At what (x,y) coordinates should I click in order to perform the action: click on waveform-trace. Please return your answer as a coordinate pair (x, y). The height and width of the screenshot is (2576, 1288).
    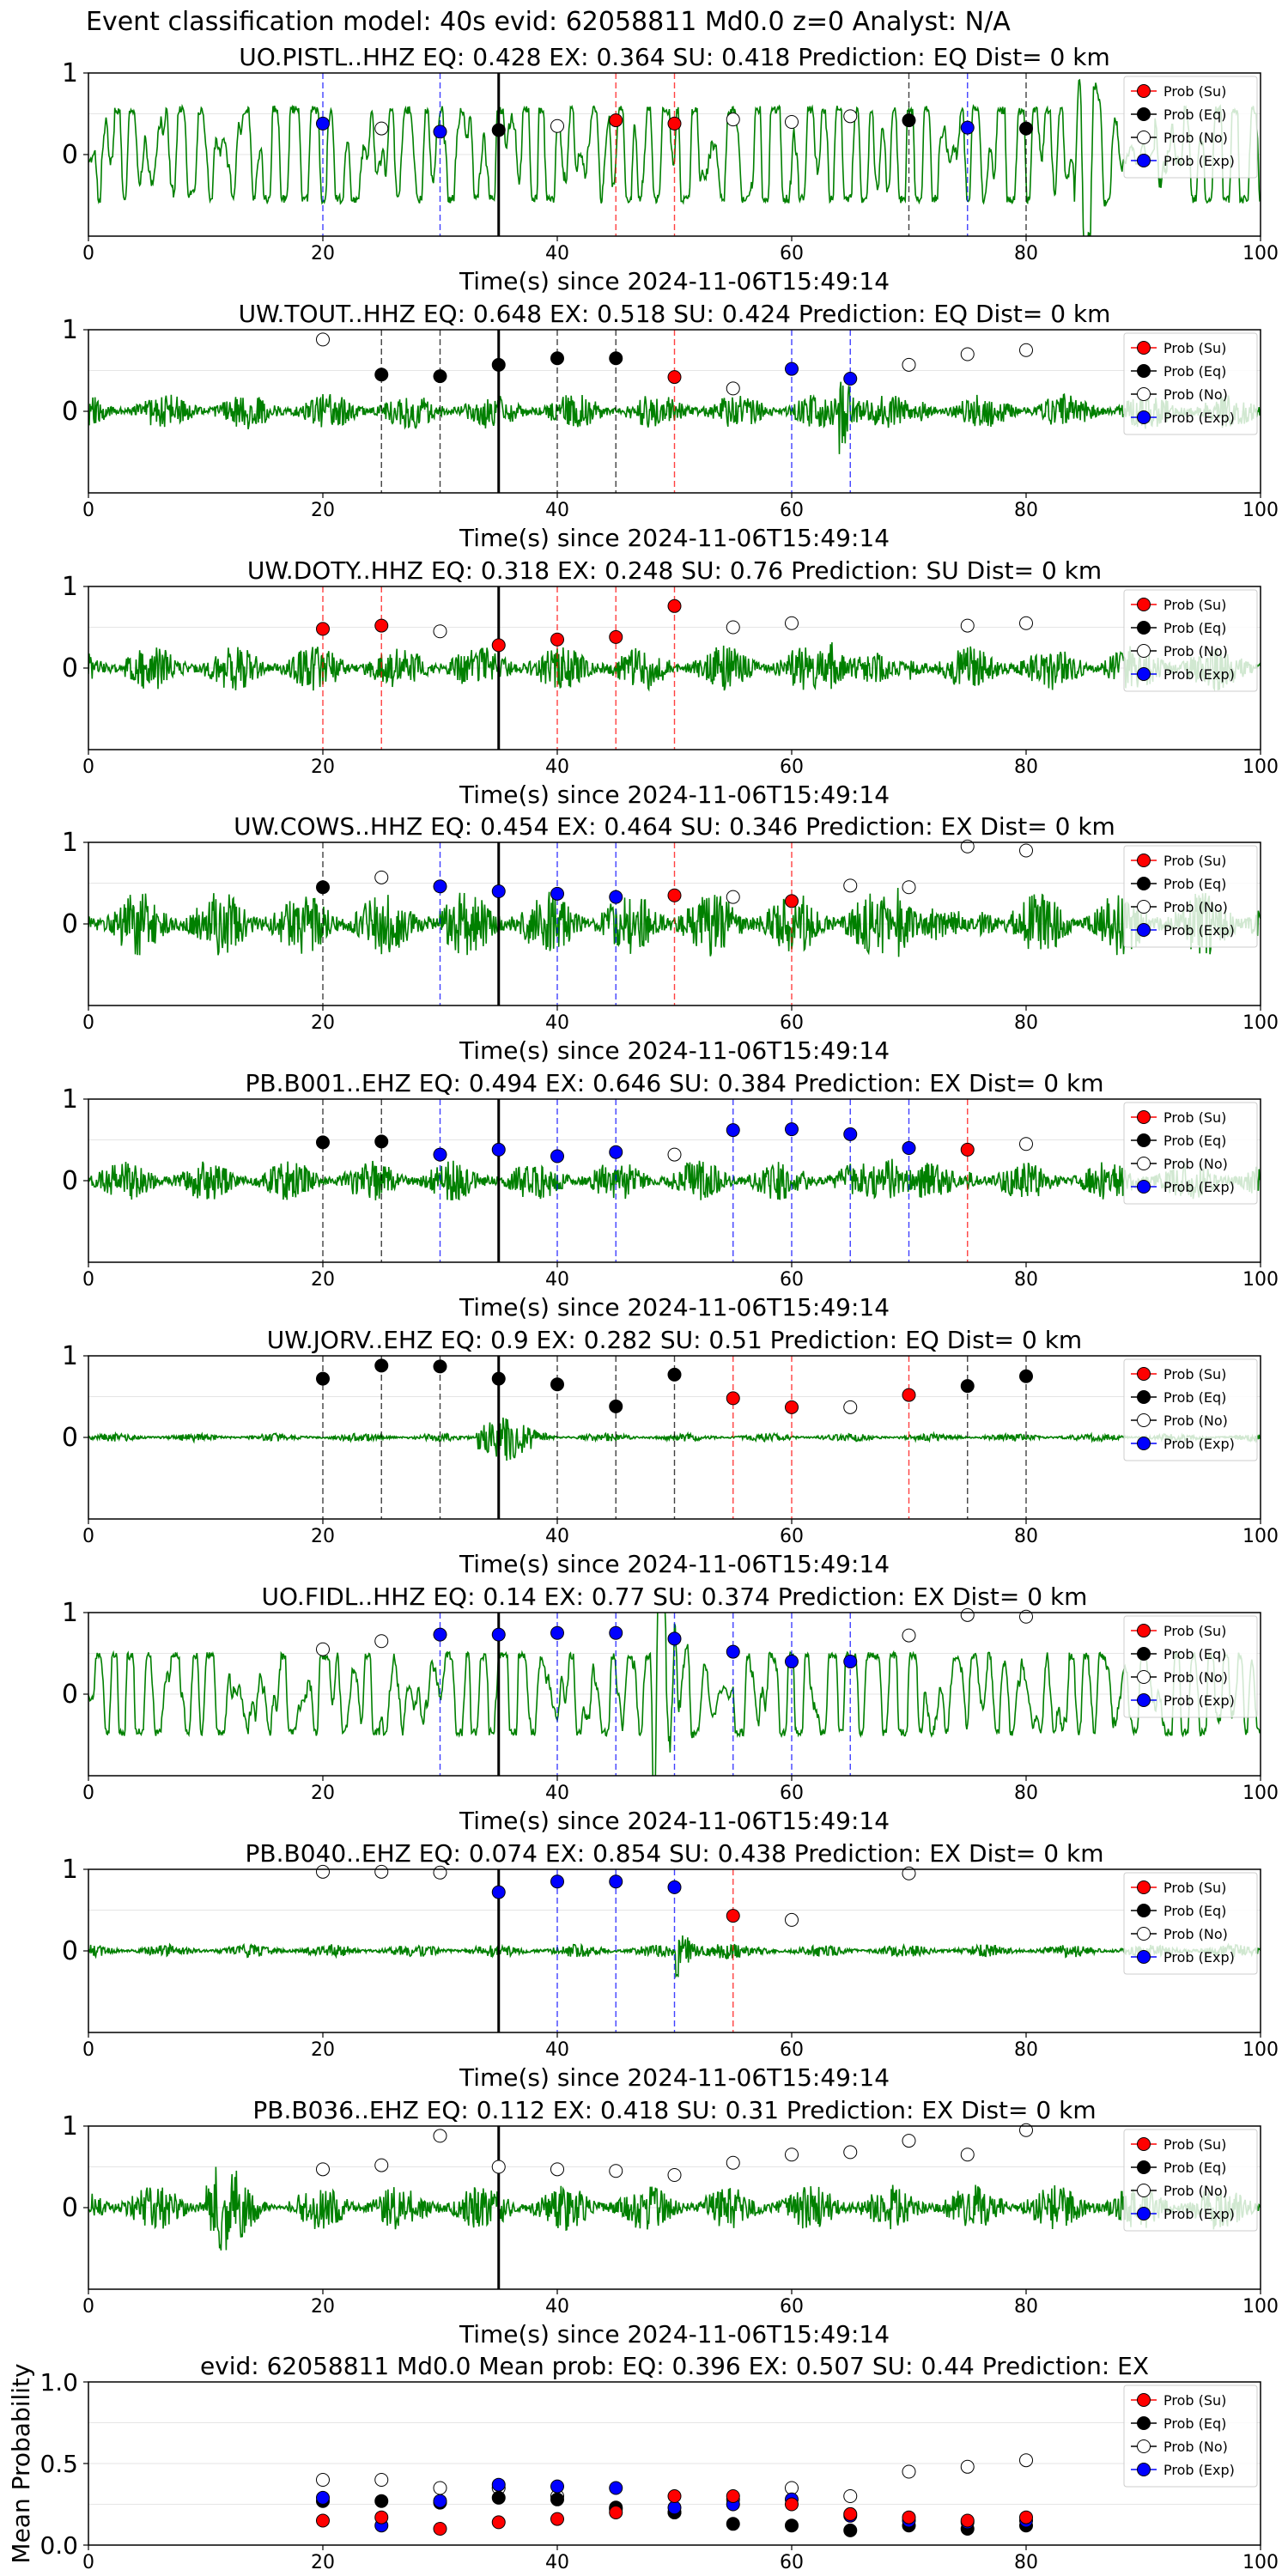
    Looking at the image, I should click on (674, 1180).